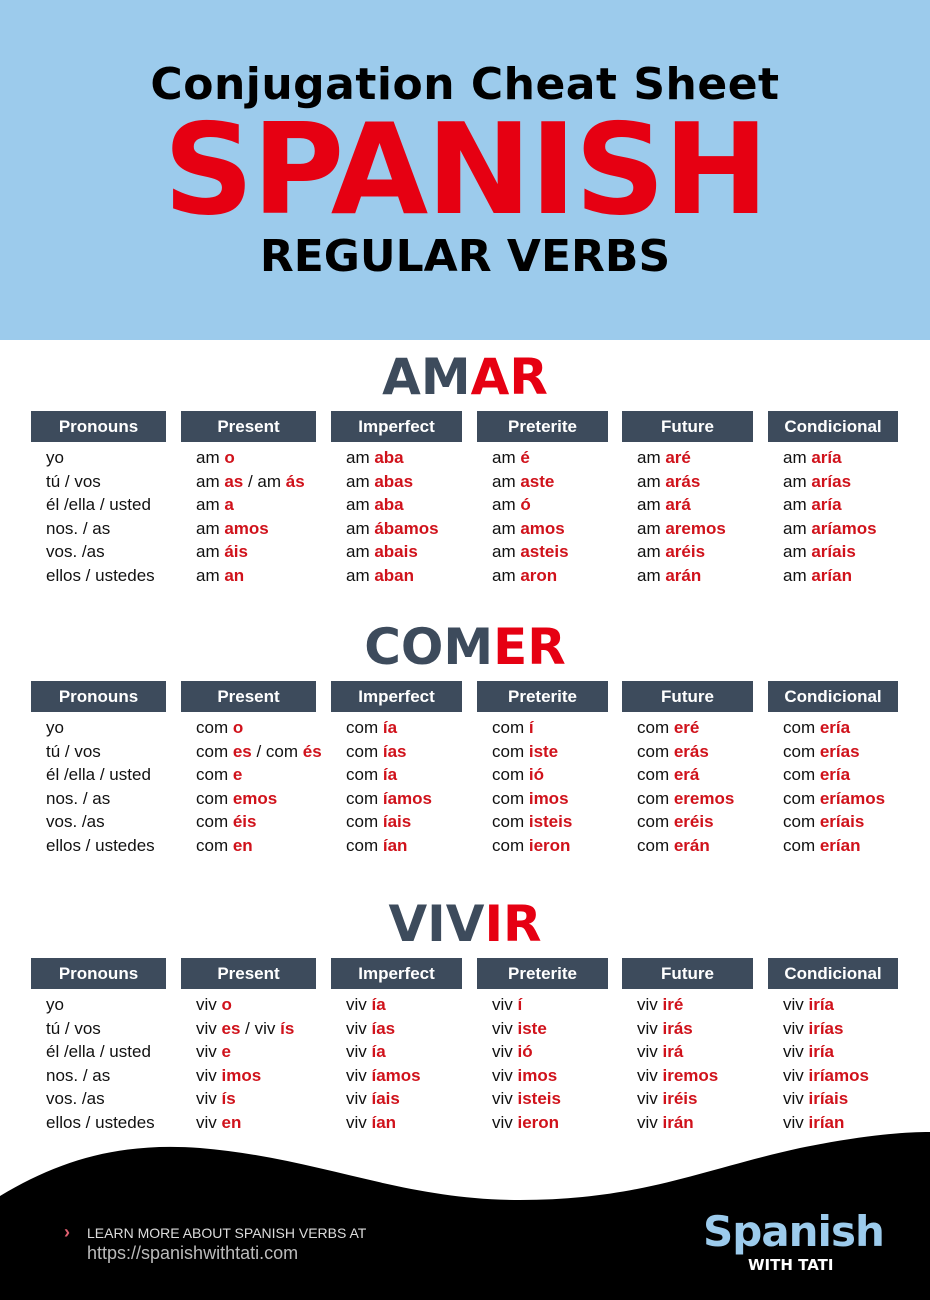 The width and height of the screenshot is (930, 1300). Describe the element at coordinates (193, 1253) in the screenshot. I see `website-link: https://spanishwithtati.com` at that location.